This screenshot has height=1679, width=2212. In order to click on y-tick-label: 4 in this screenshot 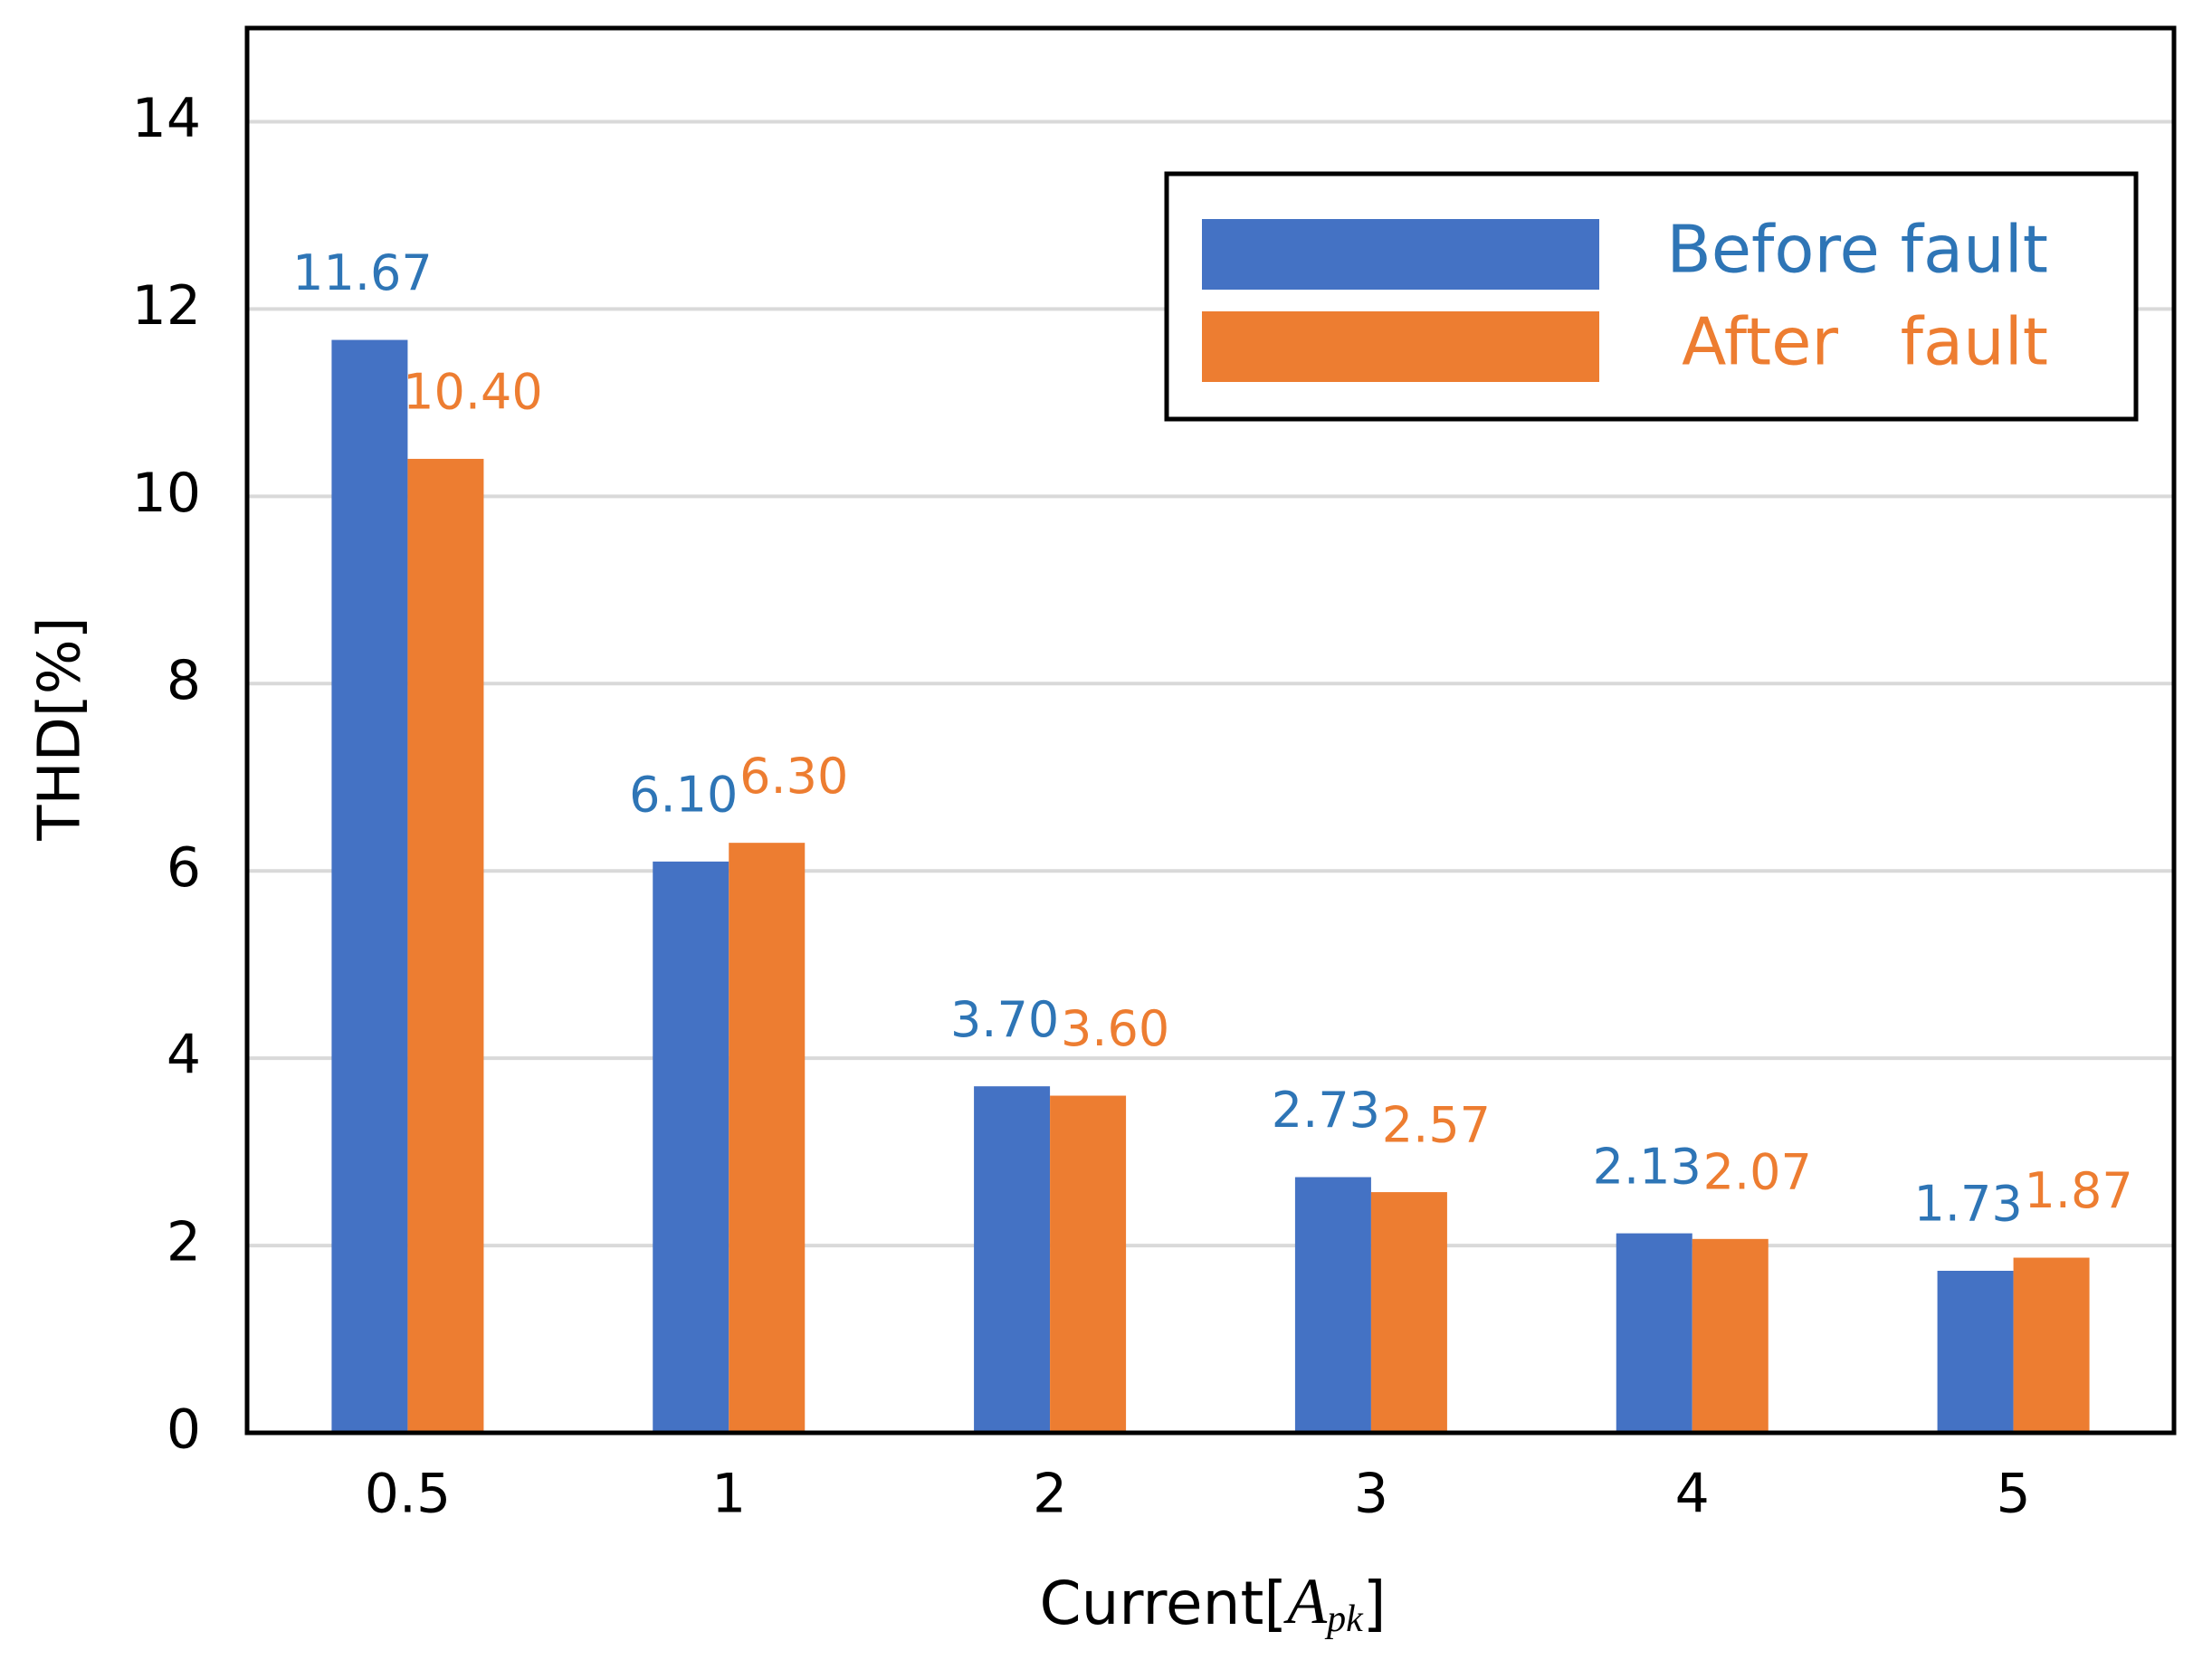, I will do `click(184, 1055)`.